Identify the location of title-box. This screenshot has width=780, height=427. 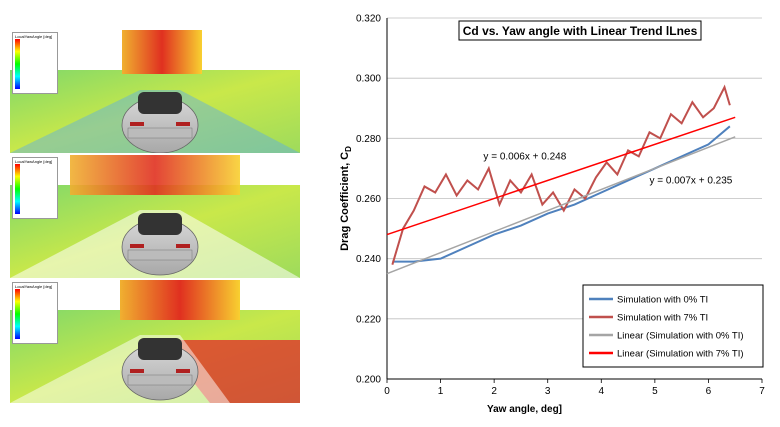
(580, 30).